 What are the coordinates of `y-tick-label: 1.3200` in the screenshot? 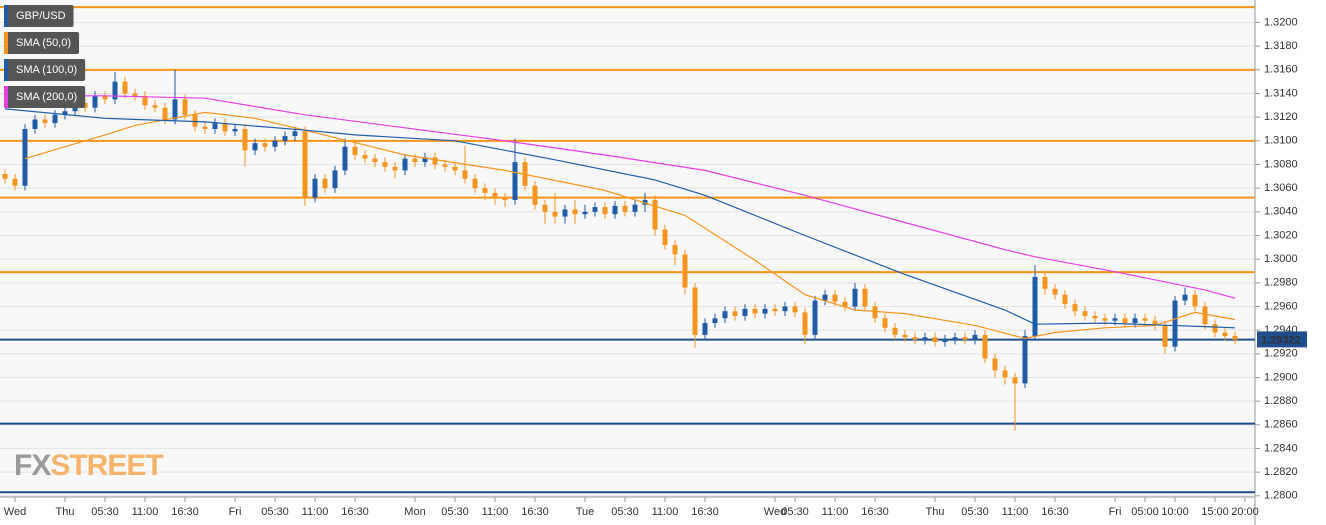 It's located at (1281, 22).